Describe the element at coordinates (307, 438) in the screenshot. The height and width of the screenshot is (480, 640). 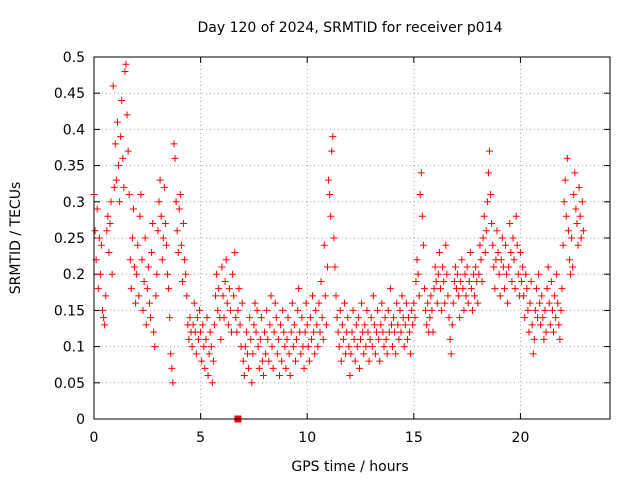
I see `x-tick-label: 10` at that location.